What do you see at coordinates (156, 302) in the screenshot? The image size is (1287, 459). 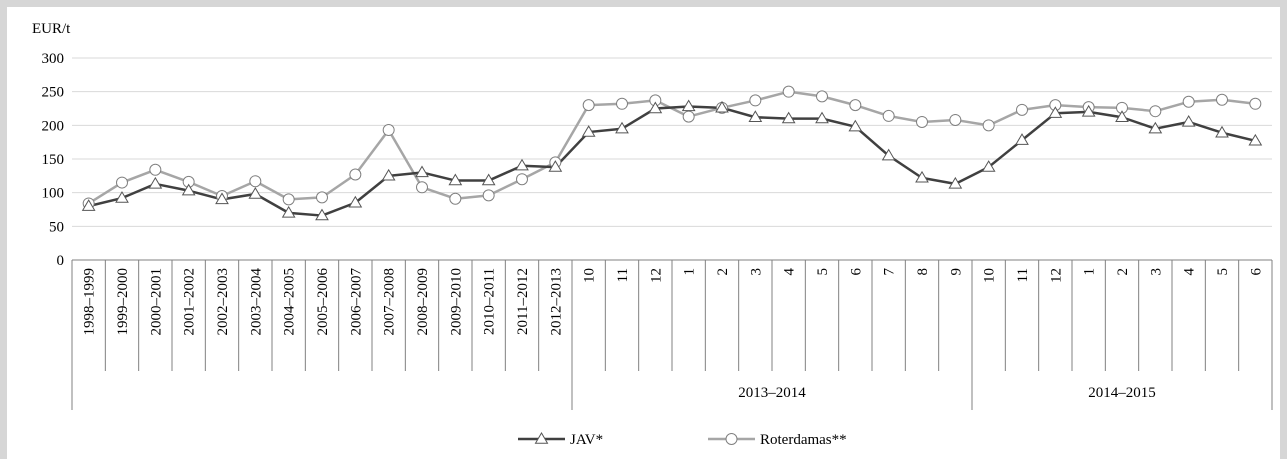 I see `x-tick-label: 2000–2001` at bounding box center [156, 302].